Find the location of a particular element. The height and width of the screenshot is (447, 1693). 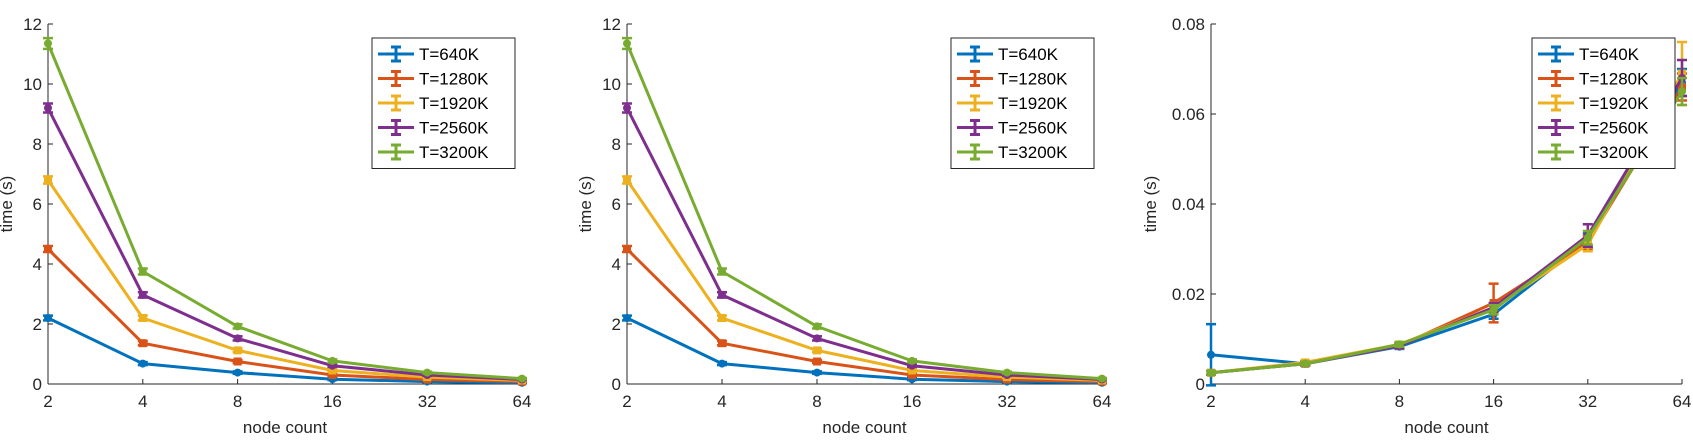

y-tick-label: 6 is located at coordinates (37, 204).